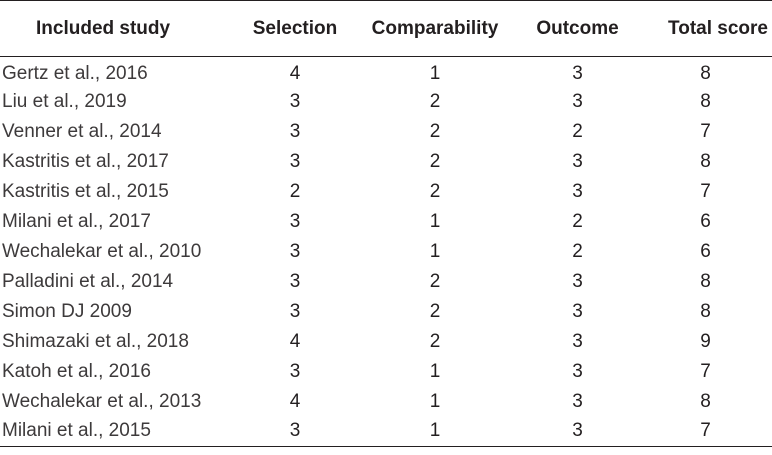 The height and width of the screenshot is (455, 772). I want to click on cell-study: Katoh et al., 2016, so click(76, 371).